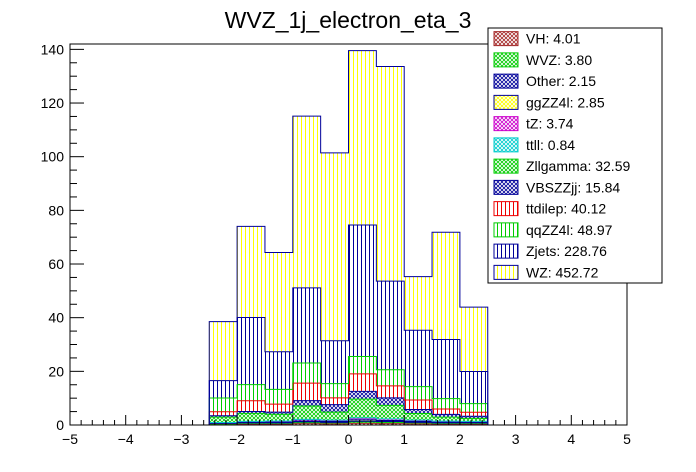  Describe the element at coordinates (627, 439) in the screenshot. I see `x-tick-label: 5` at that location.